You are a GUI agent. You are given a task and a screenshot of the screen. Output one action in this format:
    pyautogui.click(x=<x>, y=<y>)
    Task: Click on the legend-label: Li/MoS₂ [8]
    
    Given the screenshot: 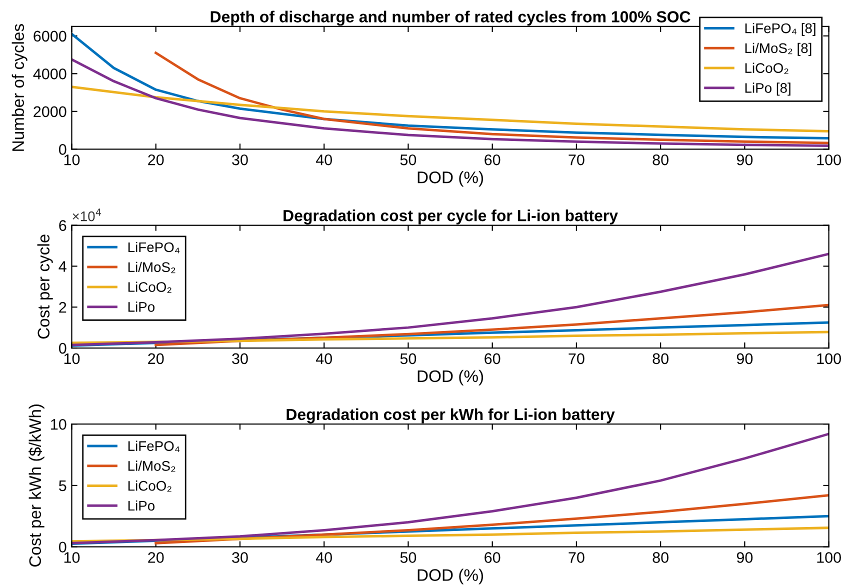 What is the action you would take?
    pyautogui.click(x=778, y=49)
    